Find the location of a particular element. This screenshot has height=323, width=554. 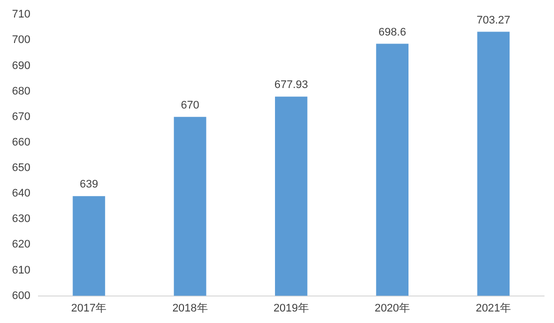

y-tick-label: 690 is located at coordinates (21, 66).